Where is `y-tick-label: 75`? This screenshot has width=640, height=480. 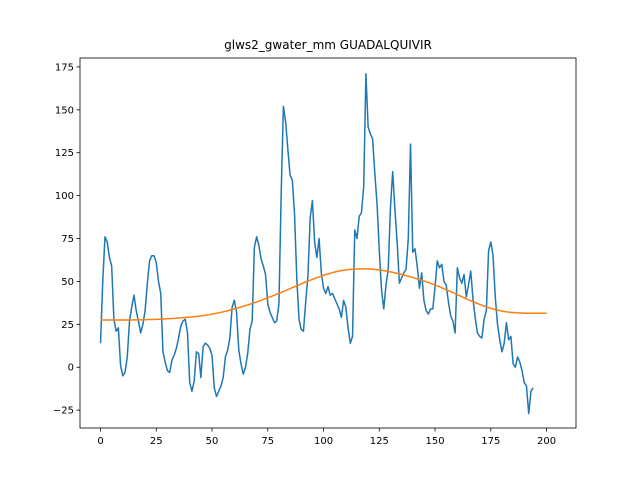
y-tick-label: 75 is located at coordinates (67, 239).